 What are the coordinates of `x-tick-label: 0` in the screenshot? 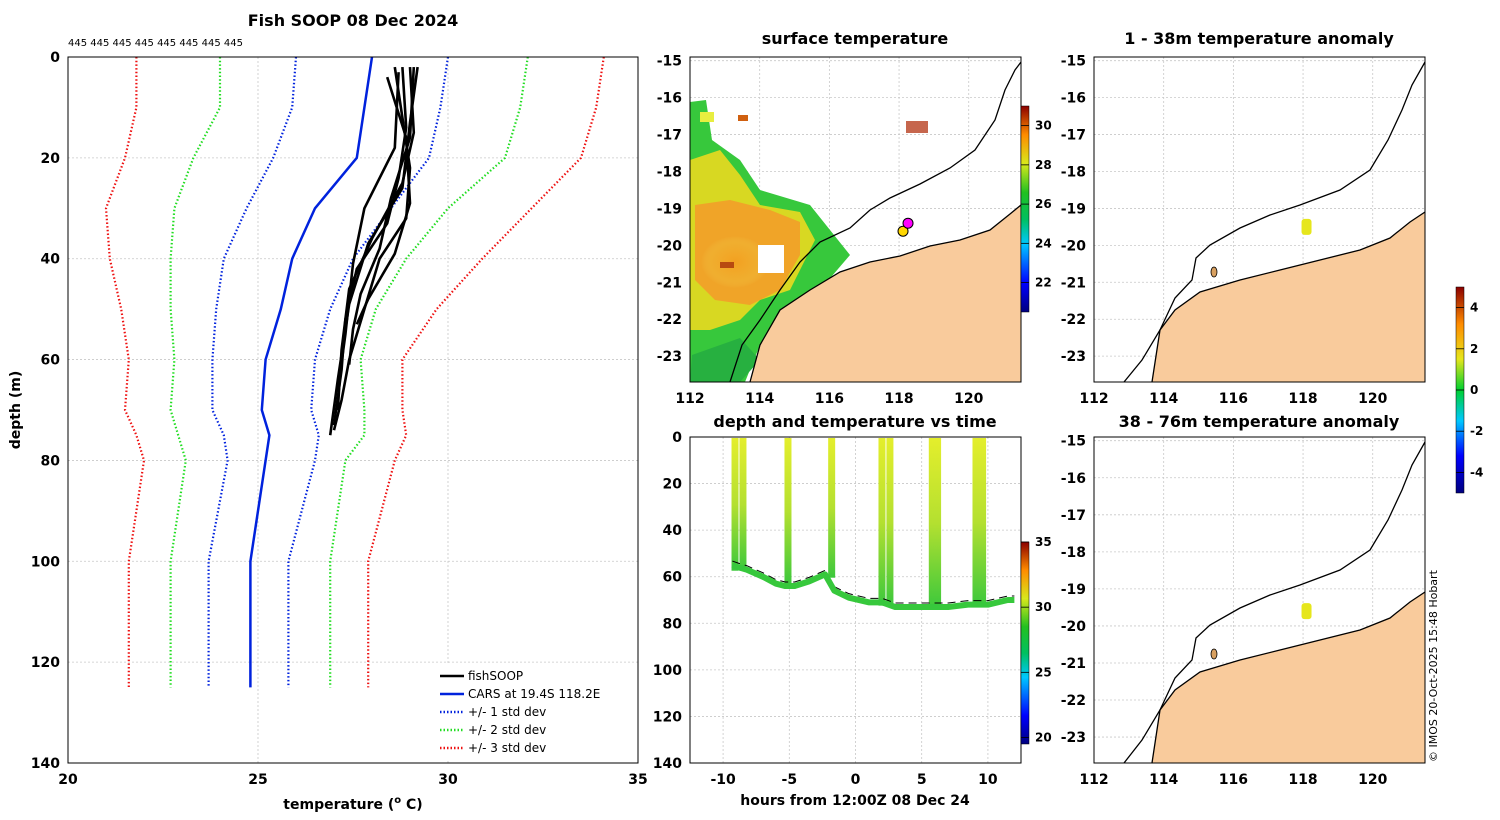 It's located at (856, 780).